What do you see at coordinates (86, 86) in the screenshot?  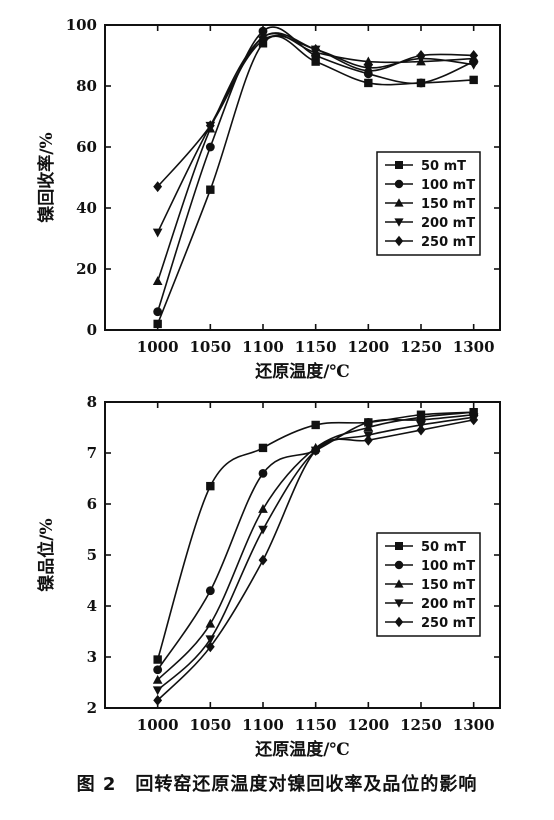 I see `y-tick-label: 80` at bounding box center [86, 86].